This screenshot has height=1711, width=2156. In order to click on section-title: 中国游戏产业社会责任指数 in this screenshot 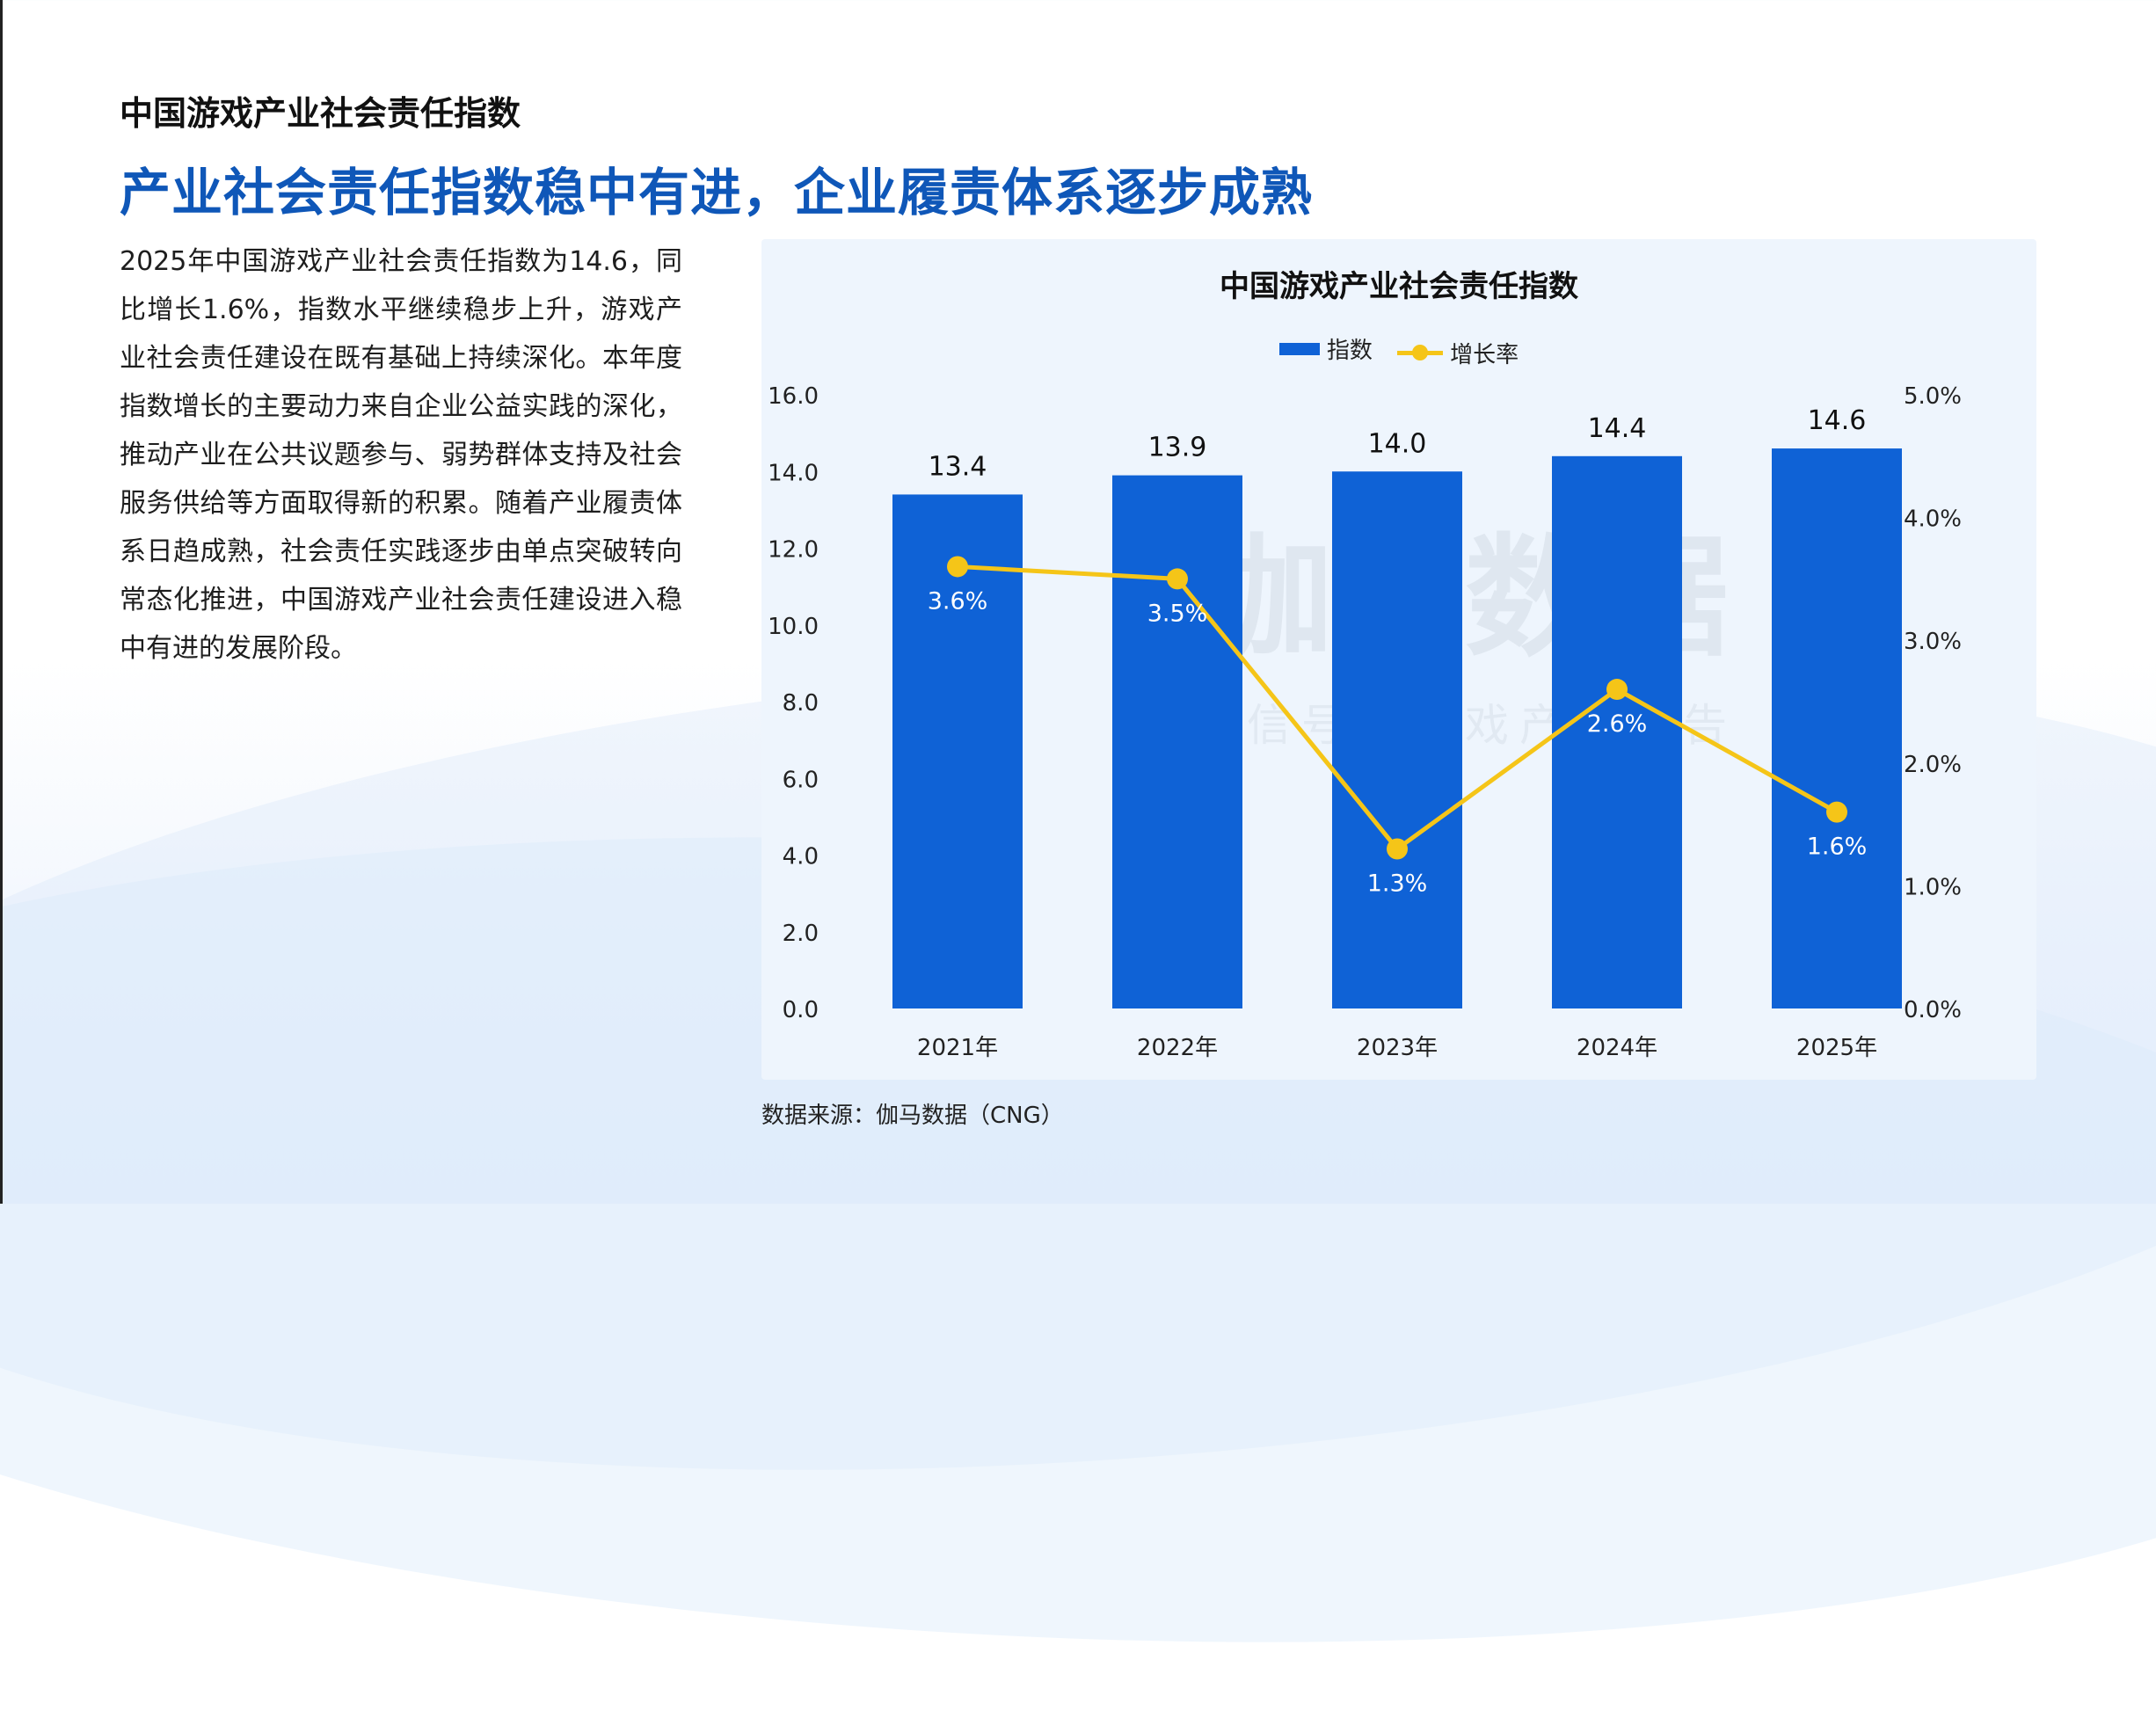, I will do `click(320, 113)`.